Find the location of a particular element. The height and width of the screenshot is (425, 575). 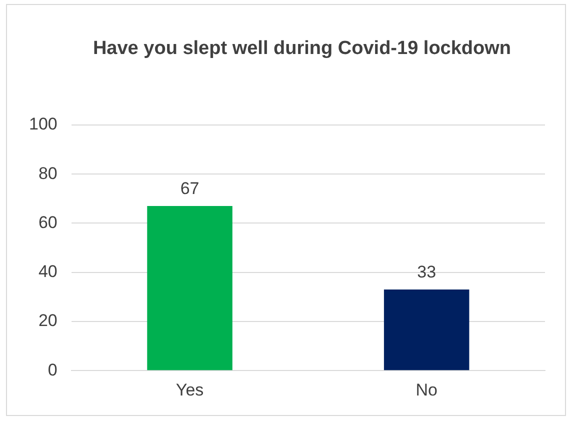

y-tick-label: 80 is located at coordinates (48, 173).